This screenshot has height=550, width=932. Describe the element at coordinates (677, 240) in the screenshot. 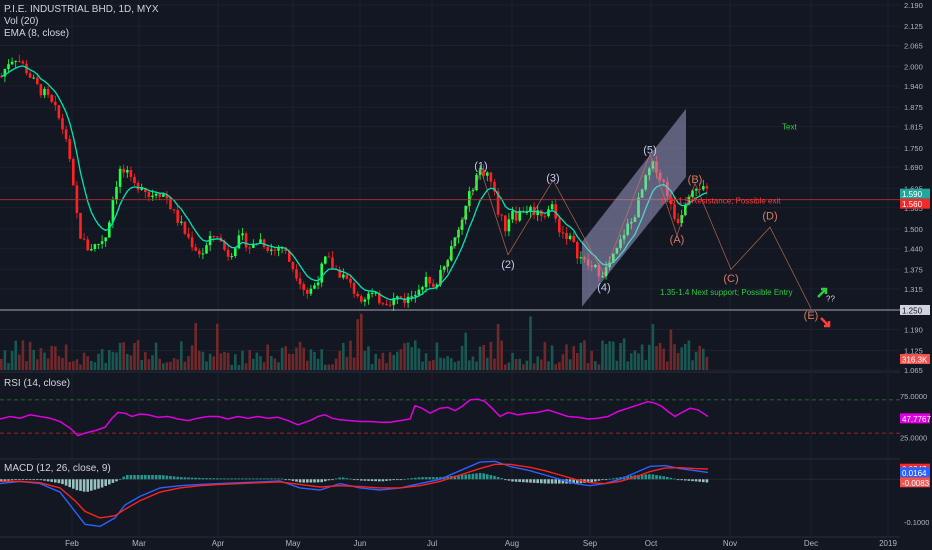

I see `wave-label: (A)` at that location.